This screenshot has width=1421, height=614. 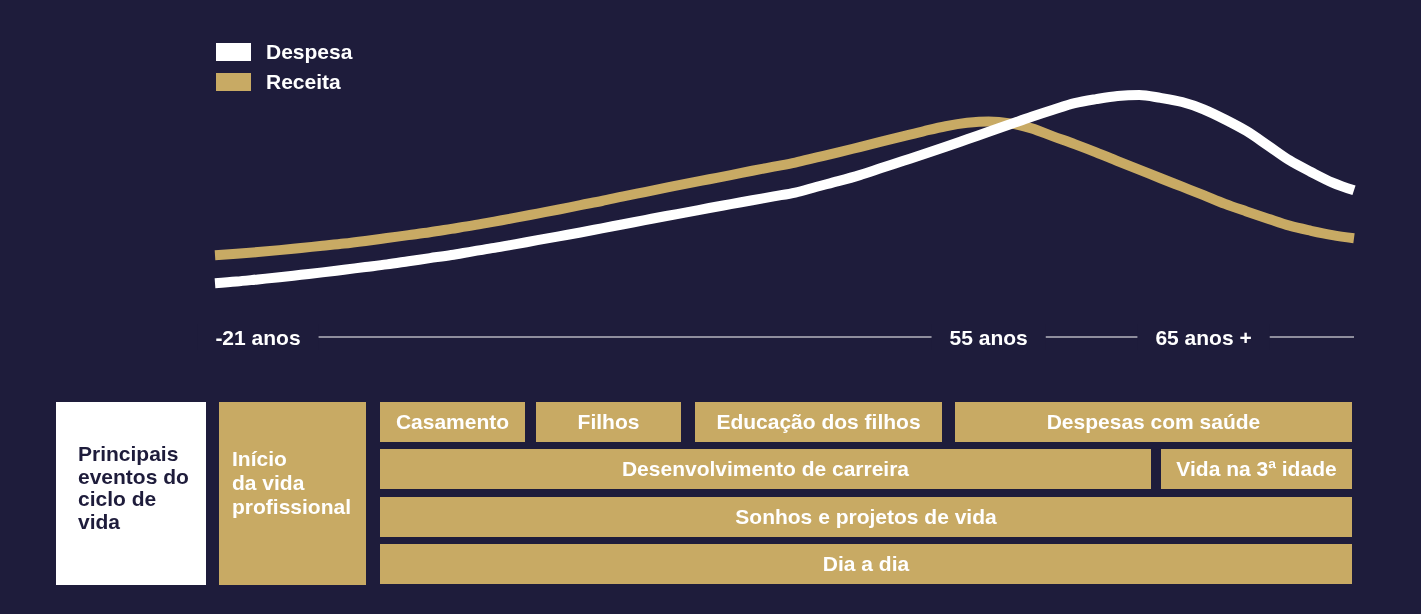 I want to click on event-box: Filhos, so click(x=608, y=422).